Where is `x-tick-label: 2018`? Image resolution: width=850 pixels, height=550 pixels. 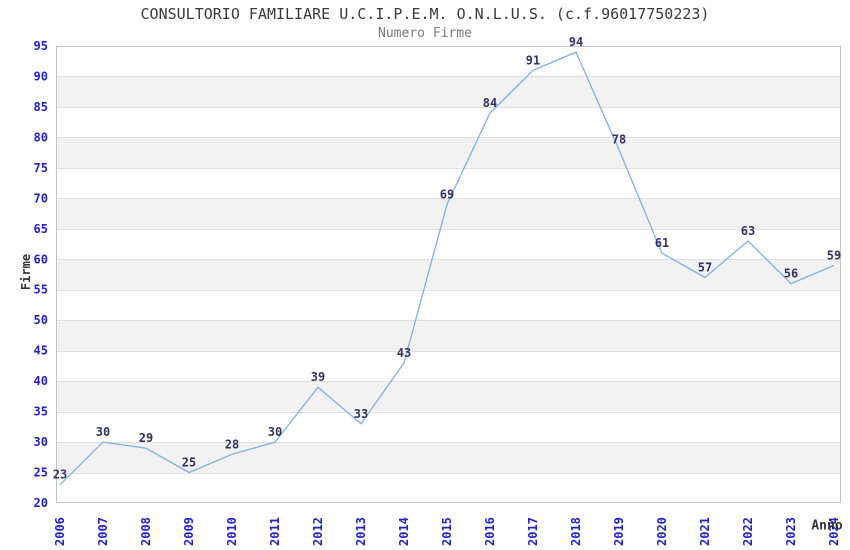 x-tick-label: 2018 is located at coordinates (576, 531).